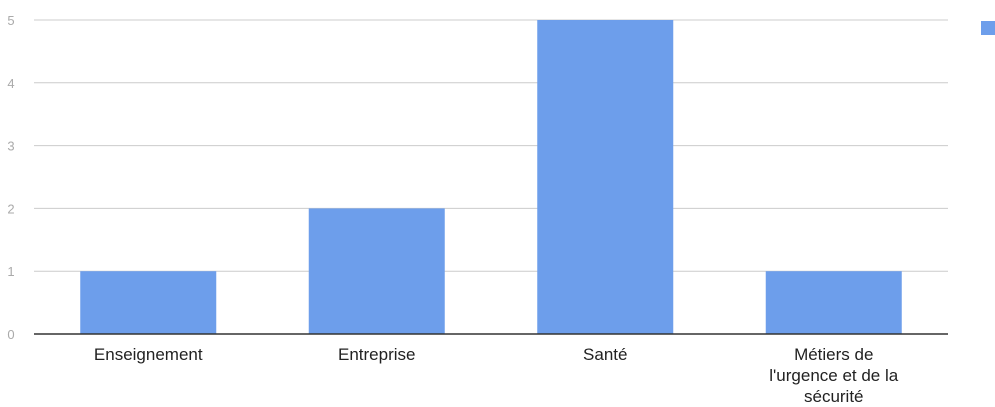  I want to click on y-tick-label: 3, so click(10, 146).